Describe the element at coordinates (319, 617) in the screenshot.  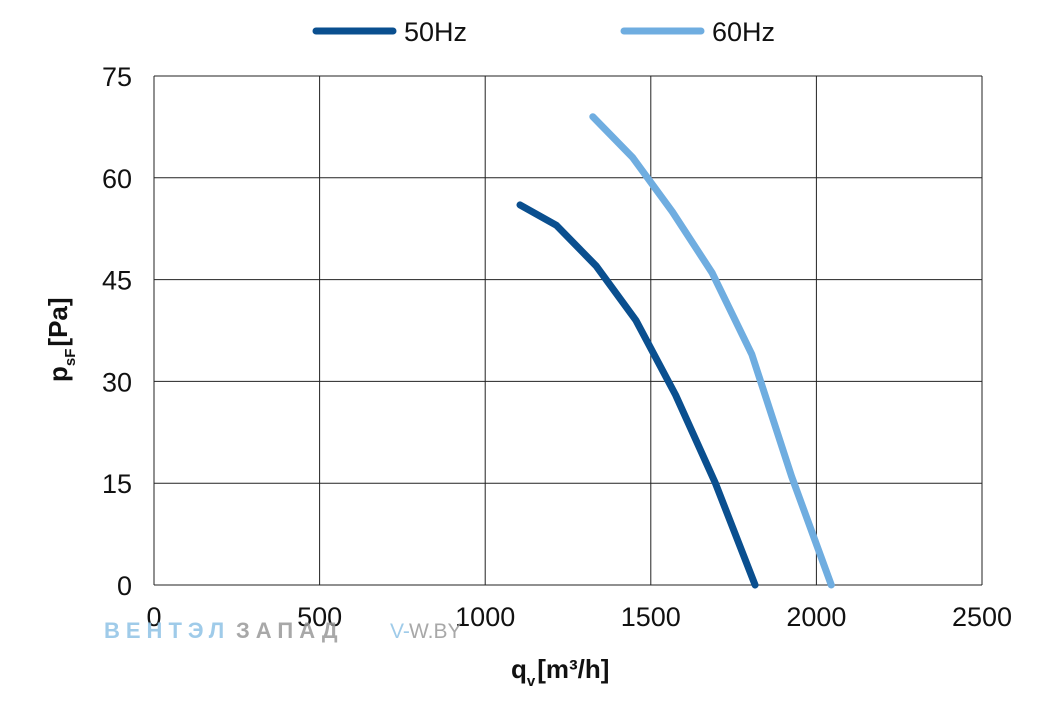
I see `x-tick-label: 500` at that location.